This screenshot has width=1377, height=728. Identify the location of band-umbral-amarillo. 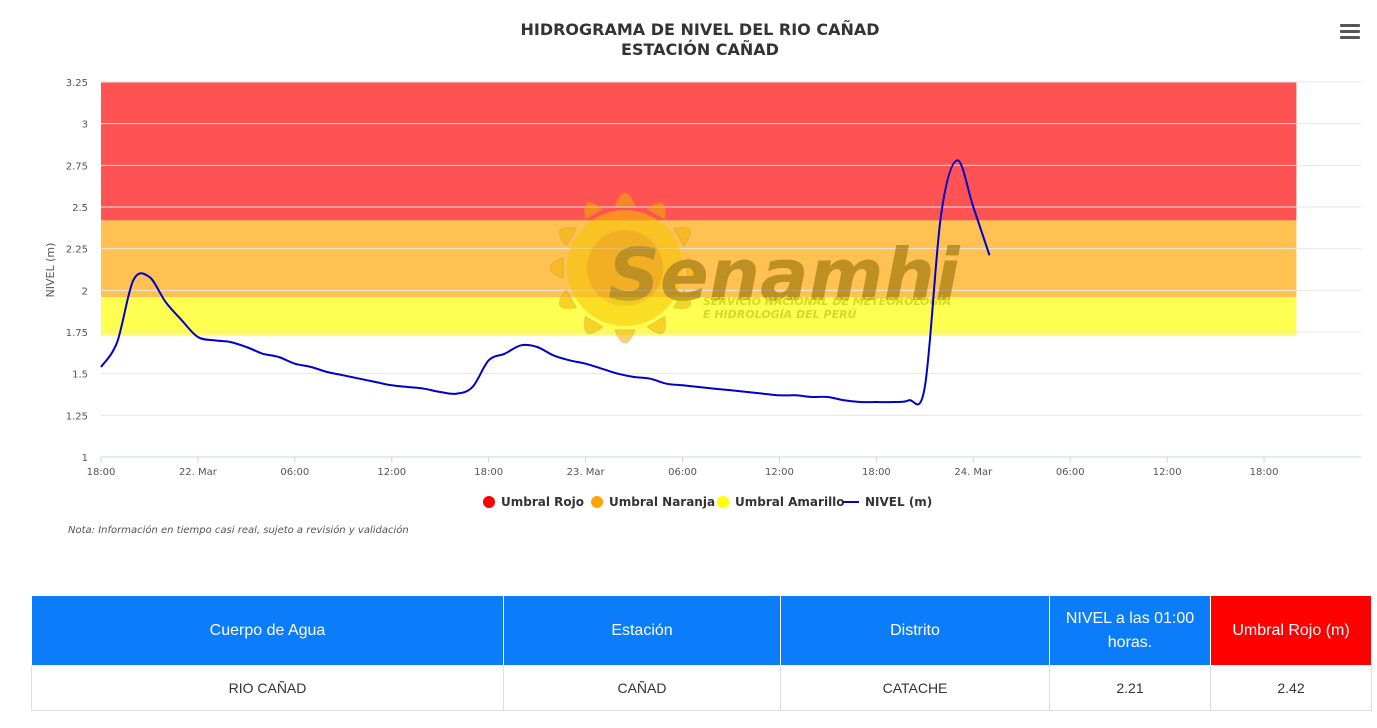
(699, 316).